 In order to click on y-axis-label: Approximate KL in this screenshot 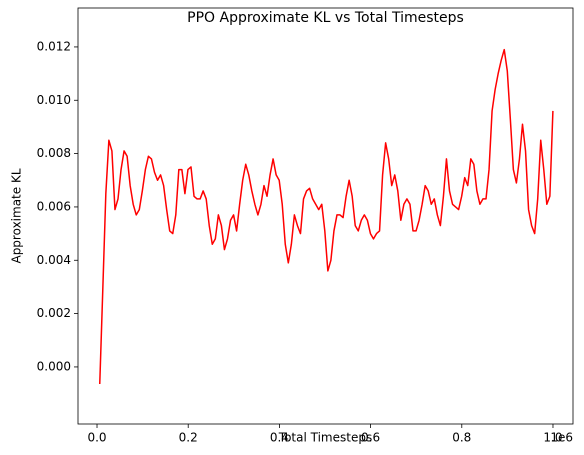, I will do `click(17, 215)`.